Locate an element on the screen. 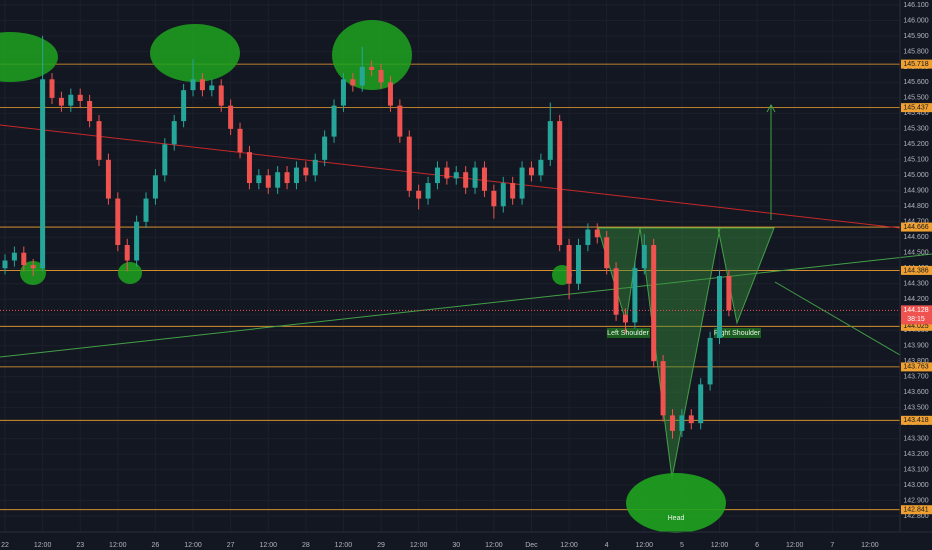 This screenshot has height=550, width=932. level-label: 144.386 is located at coordinates (915, 270).